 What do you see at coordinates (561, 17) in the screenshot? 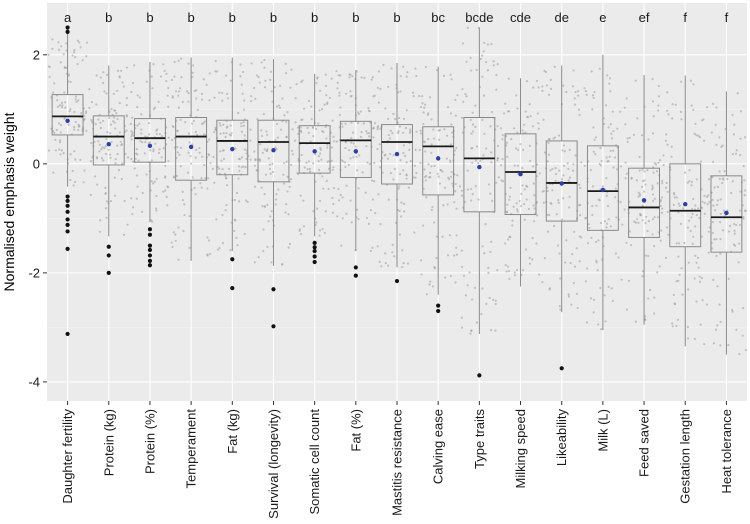
I see `significance-label: de` at bounding box center [561, 17].